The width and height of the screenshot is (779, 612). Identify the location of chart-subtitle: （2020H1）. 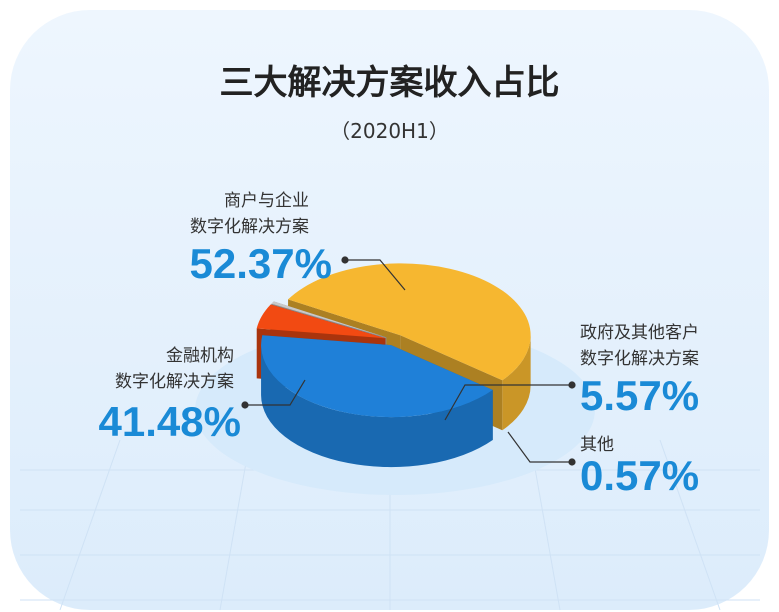
(389, 131).